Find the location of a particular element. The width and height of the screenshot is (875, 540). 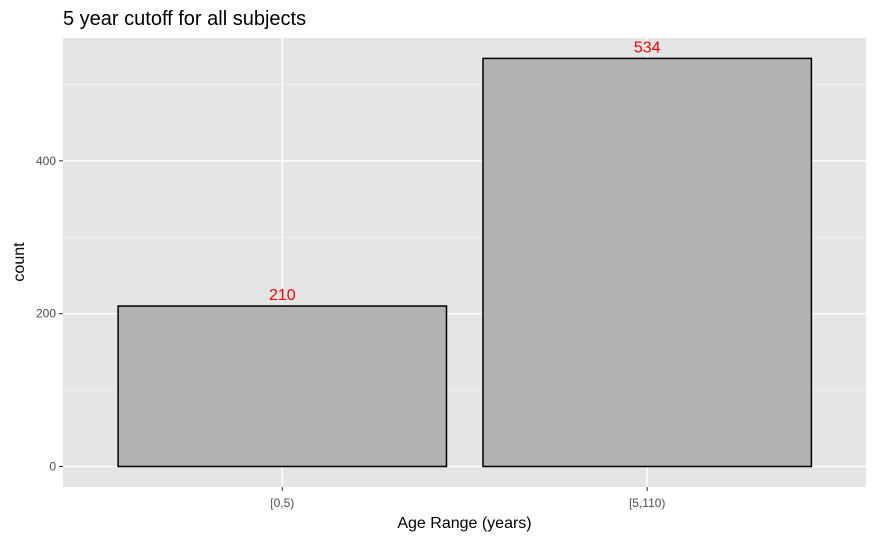

x-axis-title: Age Range (years) is located at coordinates (464, 523).